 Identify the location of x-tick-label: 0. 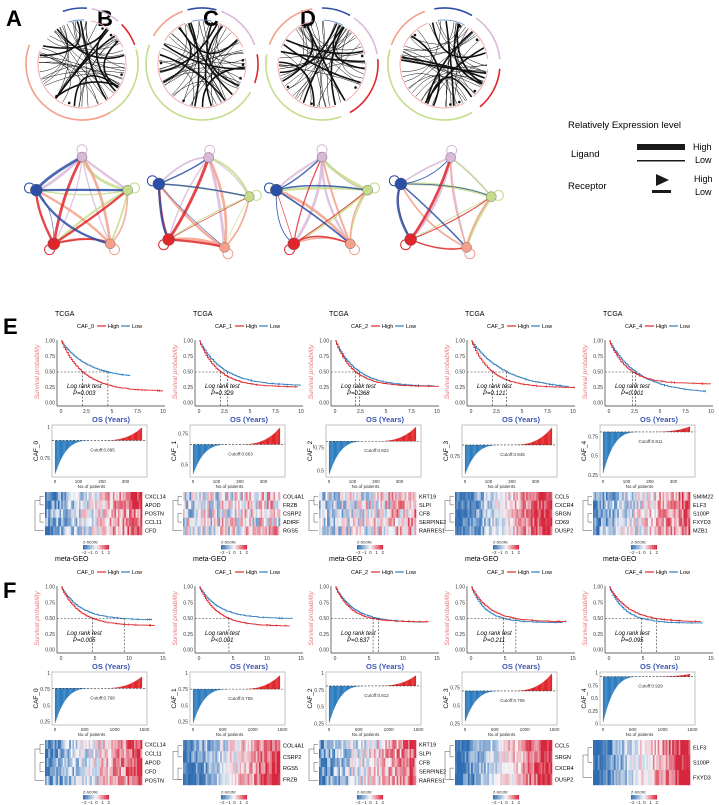
(193, 729).